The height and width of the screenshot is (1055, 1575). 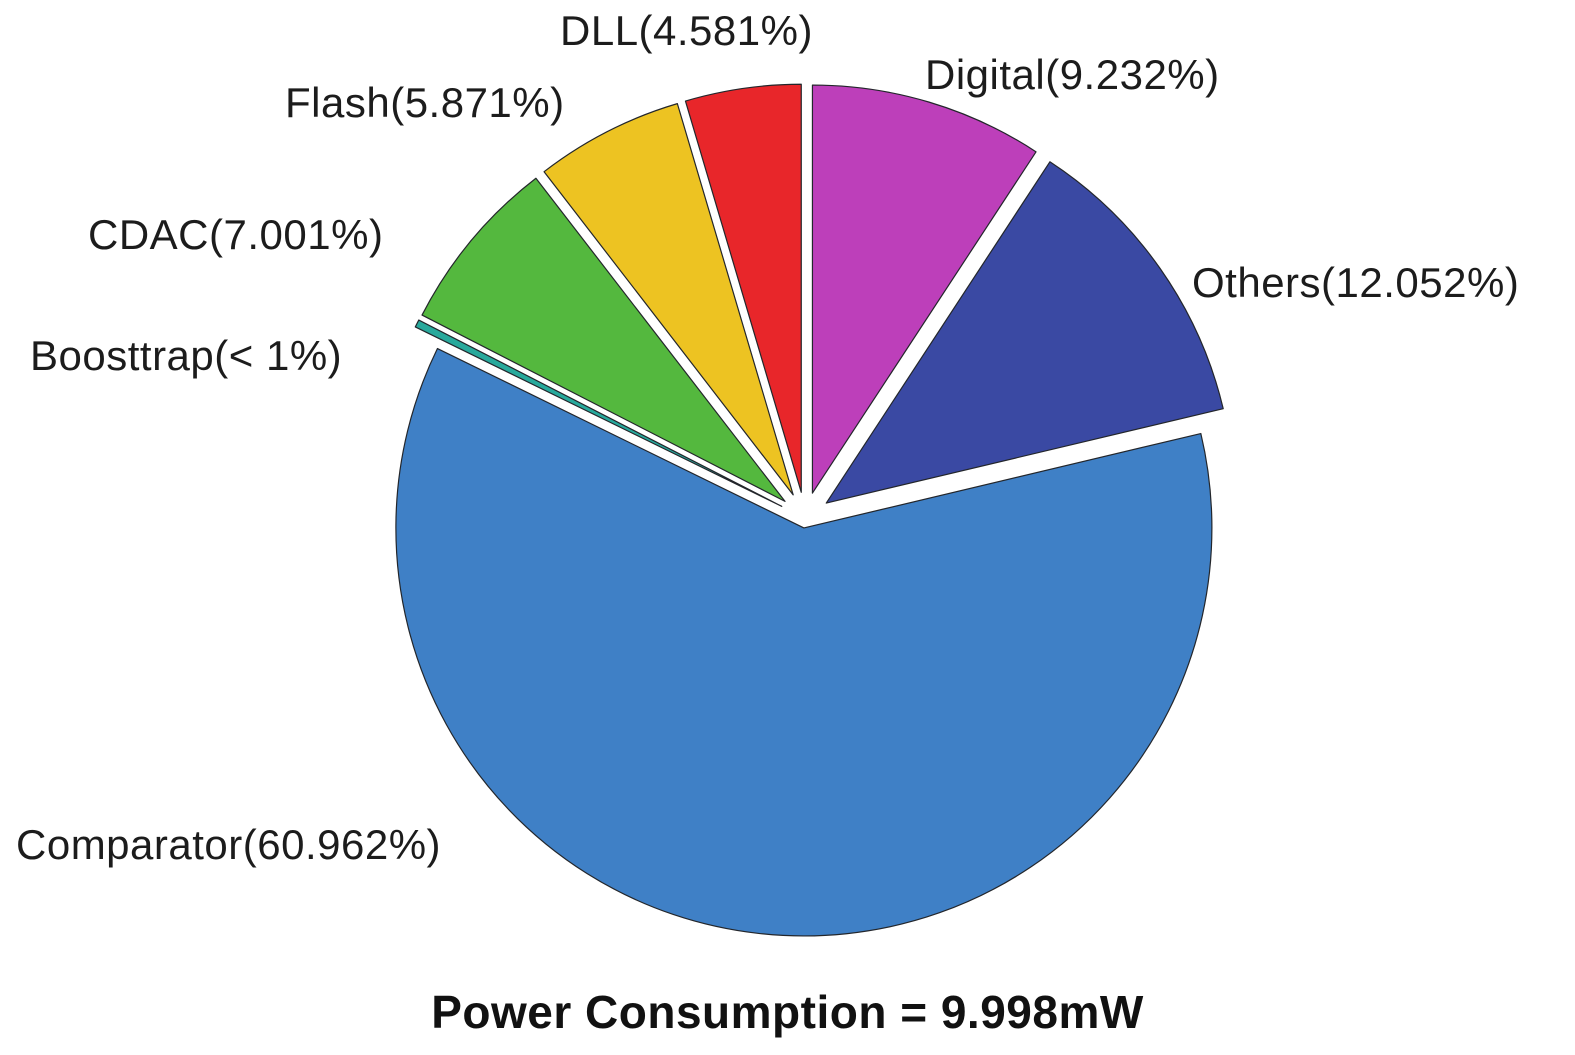 What do you see at coordinates (686, 30) in the screenshot?
I see `slice-label-dll: DLL(4.581%)` at bounding box center [686, 30].